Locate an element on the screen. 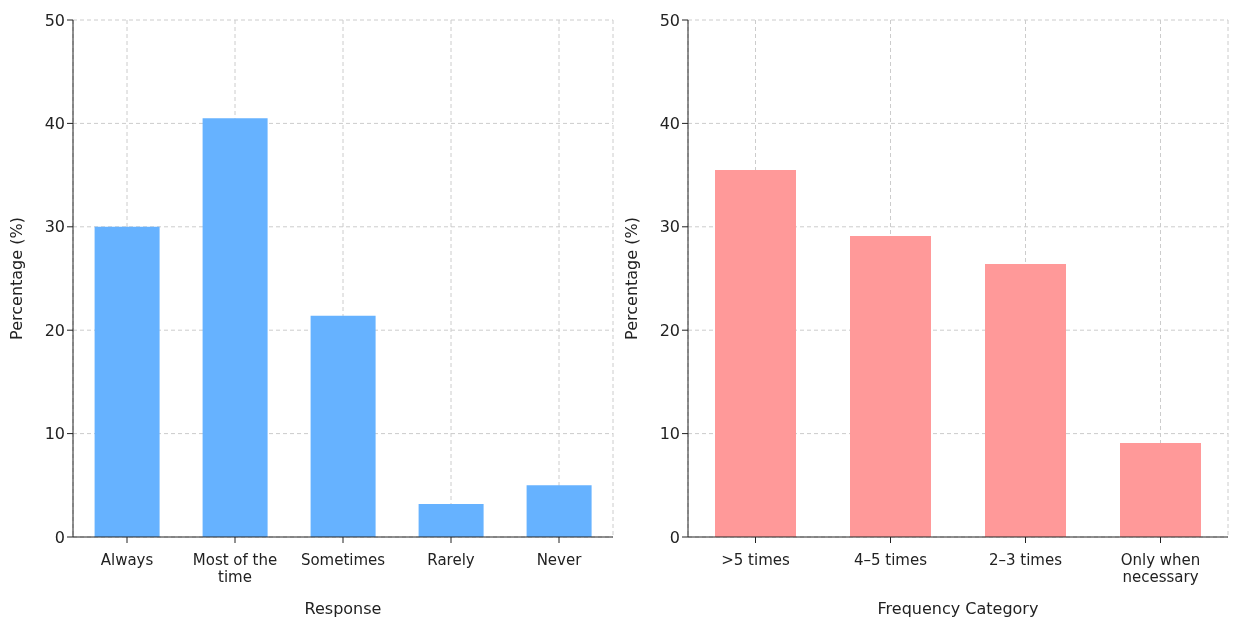 This screenshot has height=630, width=1251. x-axis-title: Frequency Category is located at coordinates (958, 608).